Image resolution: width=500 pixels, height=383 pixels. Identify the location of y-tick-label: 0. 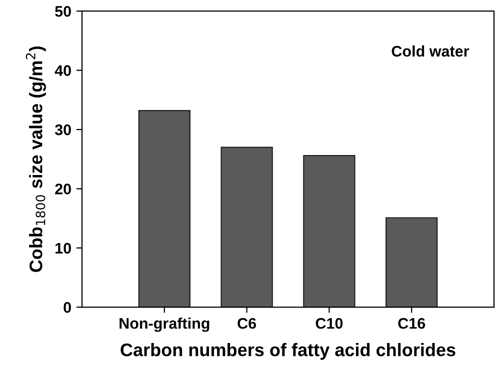
(67, 307).